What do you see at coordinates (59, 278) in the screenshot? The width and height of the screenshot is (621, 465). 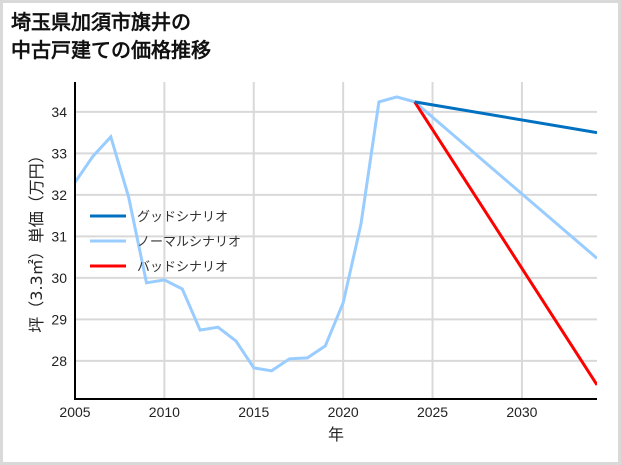 I see `y-tick-label: 30` at bounding box center [59, 278].